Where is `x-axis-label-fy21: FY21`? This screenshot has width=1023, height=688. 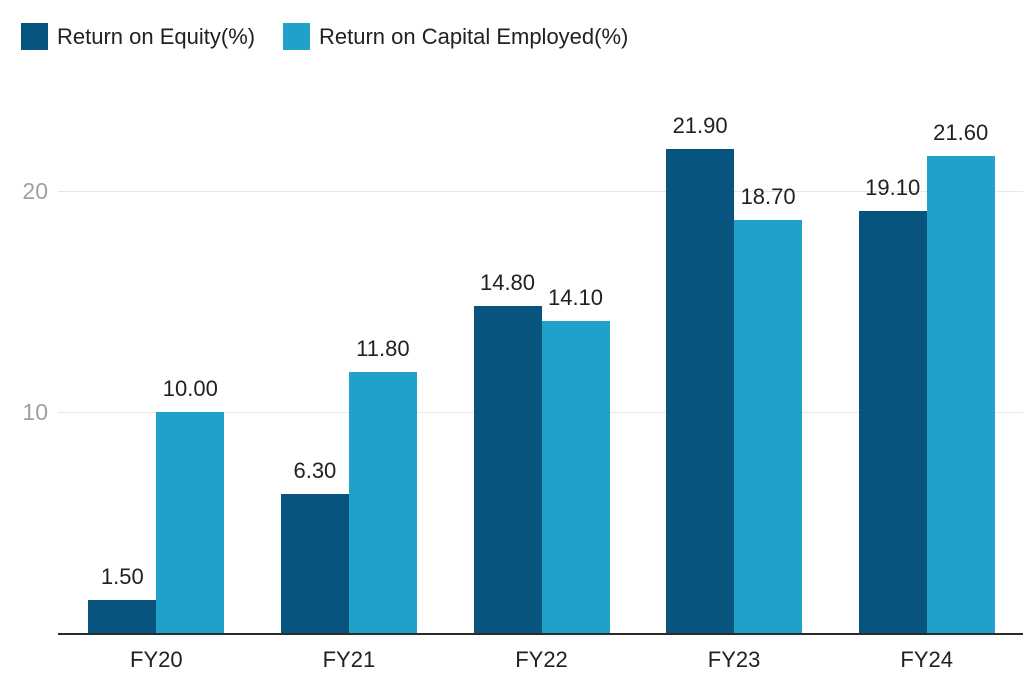
x-axis-label-fy21: FY21 is located at coordinates (349, 659).